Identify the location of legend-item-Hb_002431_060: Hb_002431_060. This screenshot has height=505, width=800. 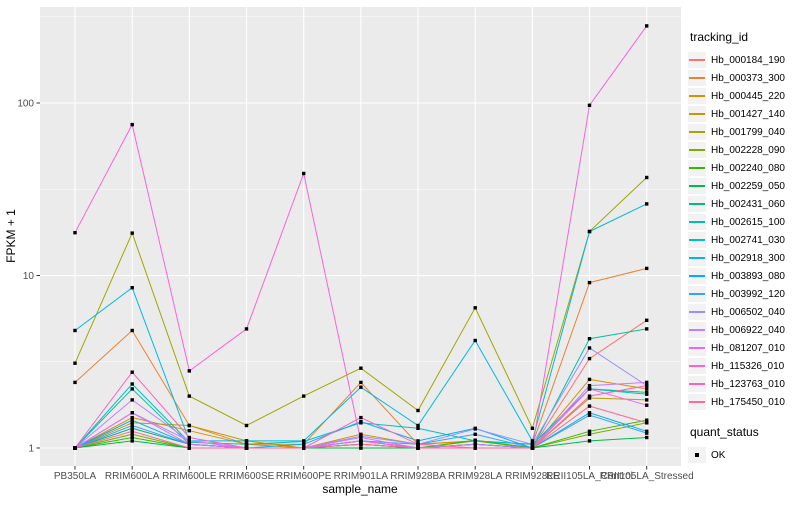
(743, 204).